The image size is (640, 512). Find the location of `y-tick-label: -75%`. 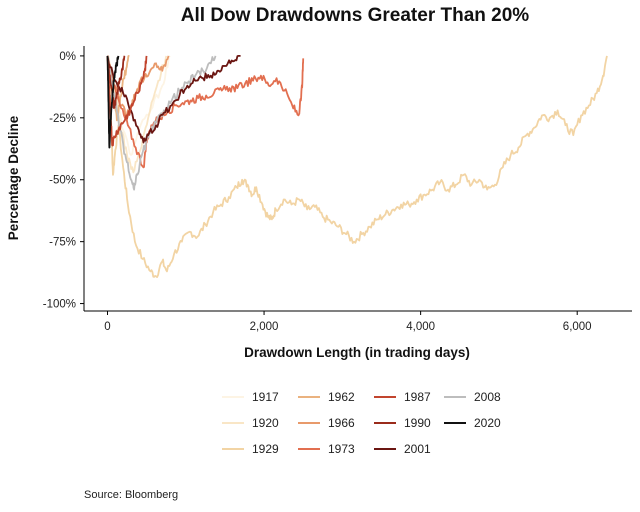

y-tick-label: -75% is located at coordinates (62, 243).